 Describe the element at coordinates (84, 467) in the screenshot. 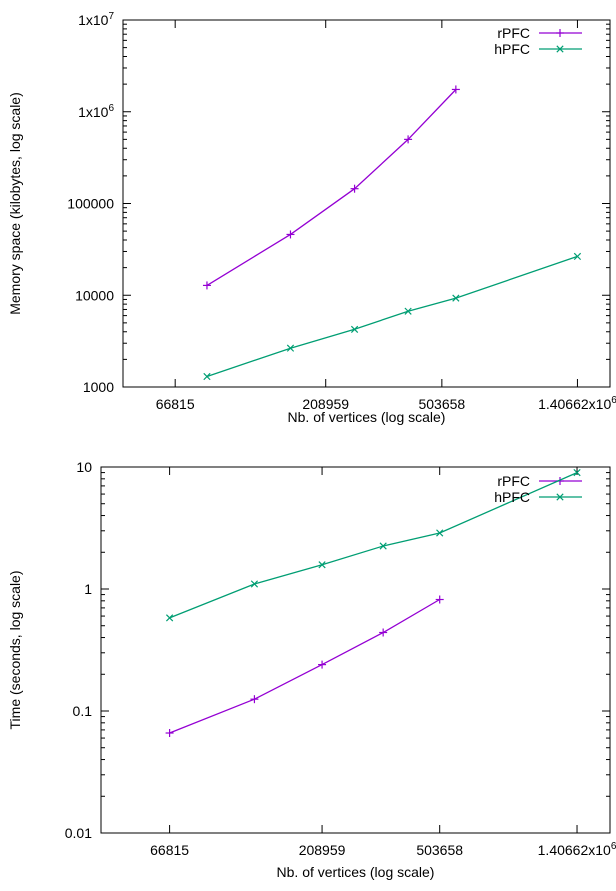

I see `y-tick-label: 10` at that location.